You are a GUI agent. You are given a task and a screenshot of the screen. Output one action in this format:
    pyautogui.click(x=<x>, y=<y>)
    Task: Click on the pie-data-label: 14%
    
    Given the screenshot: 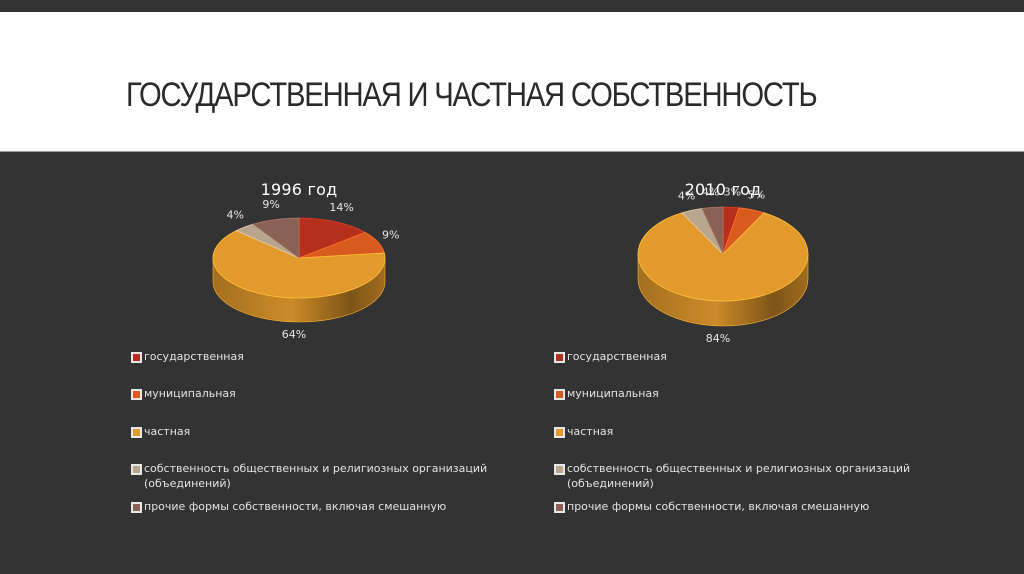 What is the action you would take?
    pyautogui.click(x=341, y=207)
    